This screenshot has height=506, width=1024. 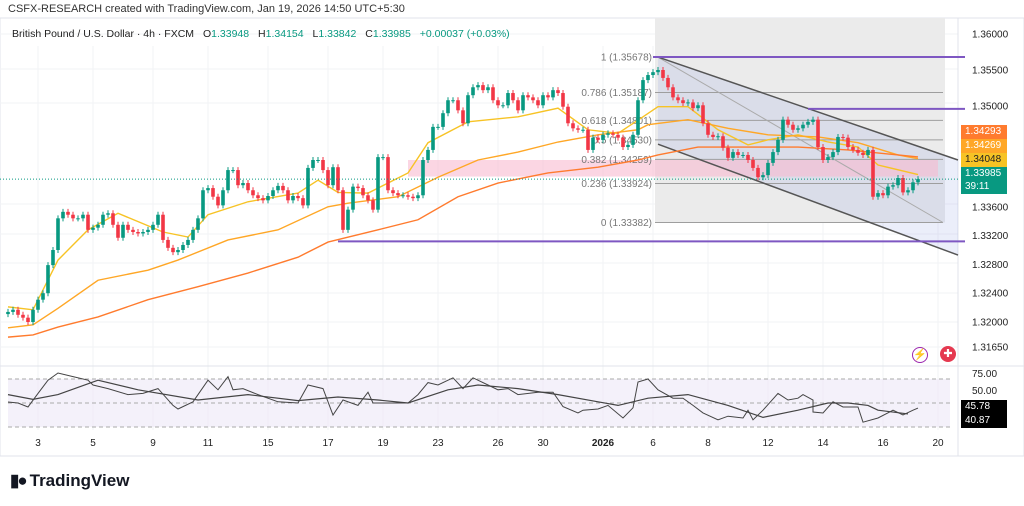 I want to click on support-resistance-zone, so click(x=673, y=168).